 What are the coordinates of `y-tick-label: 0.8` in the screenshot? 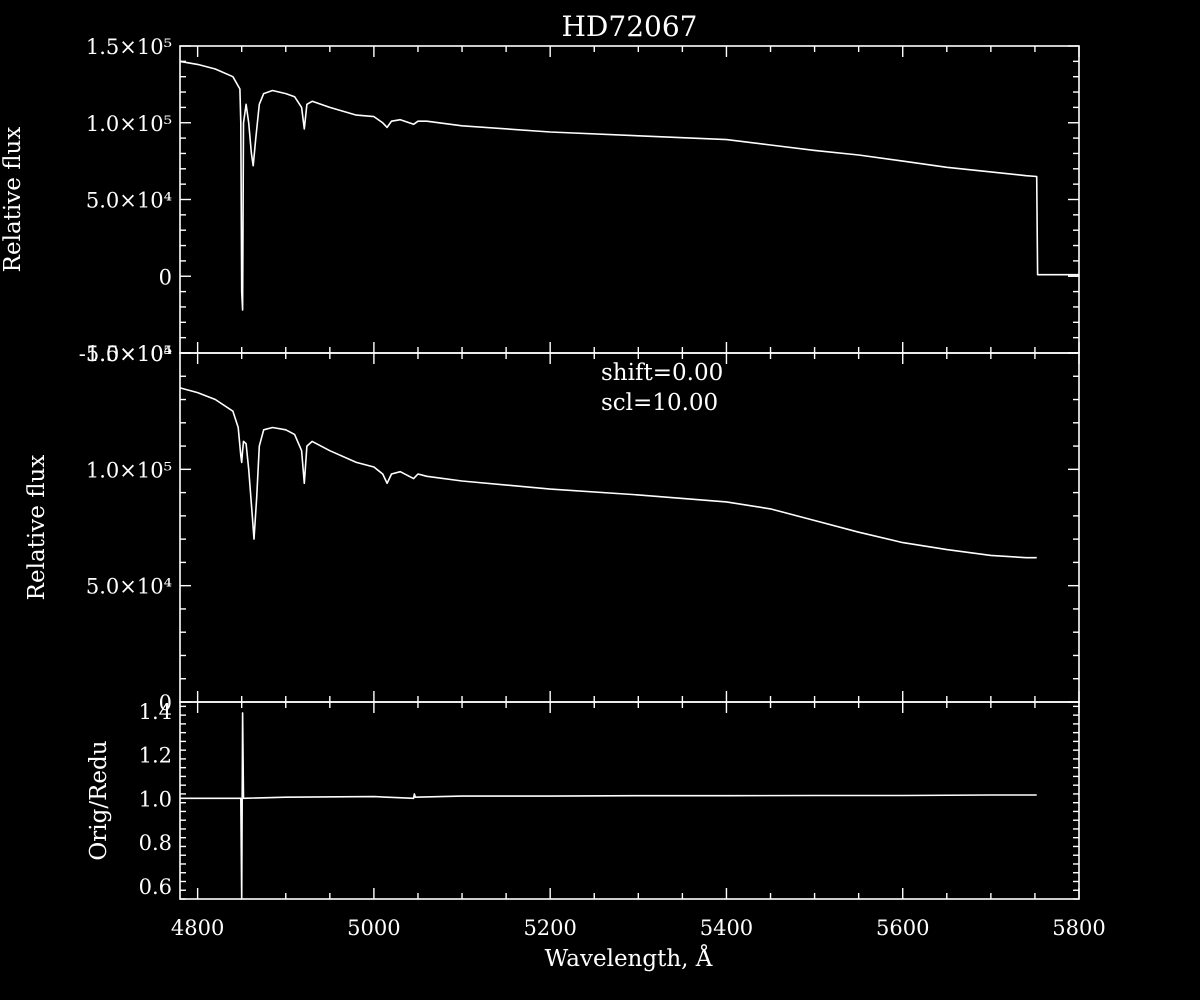 It's located at (155, 843).